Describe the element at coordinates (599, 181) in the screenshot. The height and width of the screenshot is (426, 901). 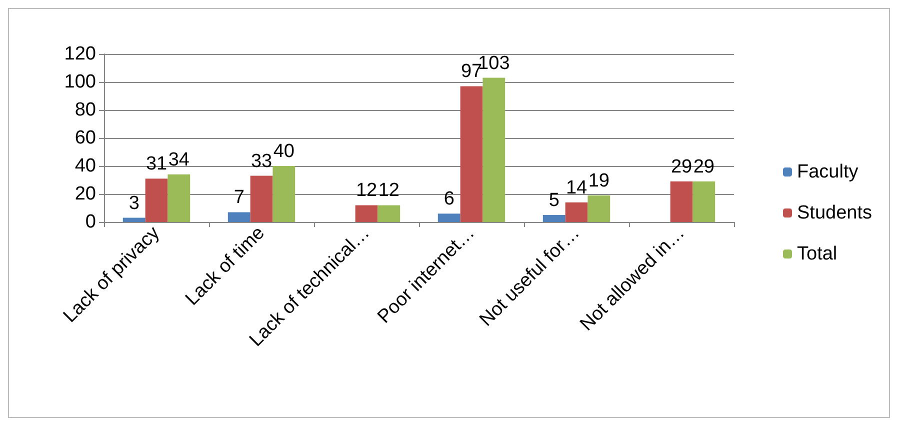
I see `data-label: 19` at that location.